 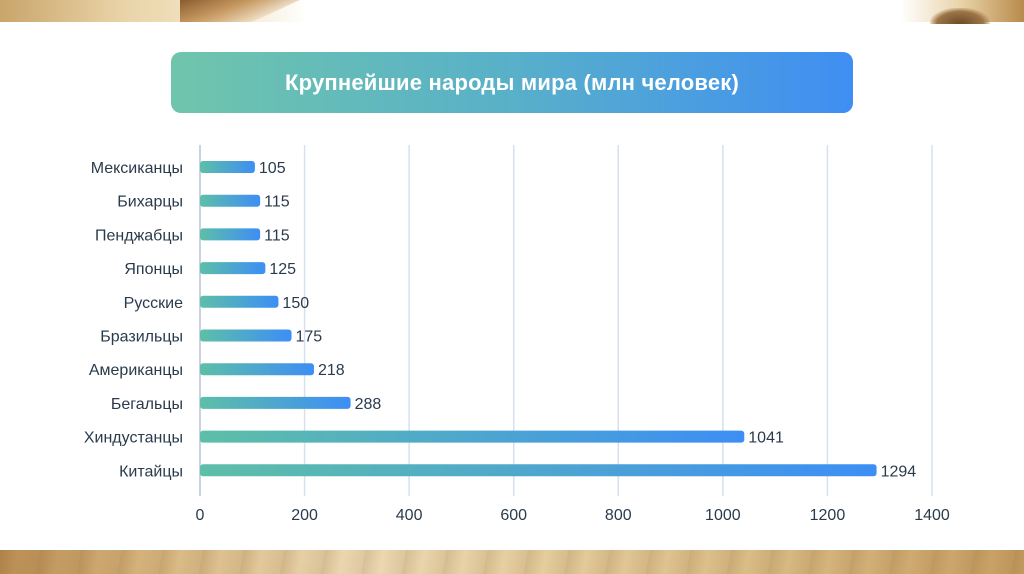 What do you see at coordinates (147, 404) in the screenshot?
I see `category-label: Бегальцы` at bounding box center [147, 404].